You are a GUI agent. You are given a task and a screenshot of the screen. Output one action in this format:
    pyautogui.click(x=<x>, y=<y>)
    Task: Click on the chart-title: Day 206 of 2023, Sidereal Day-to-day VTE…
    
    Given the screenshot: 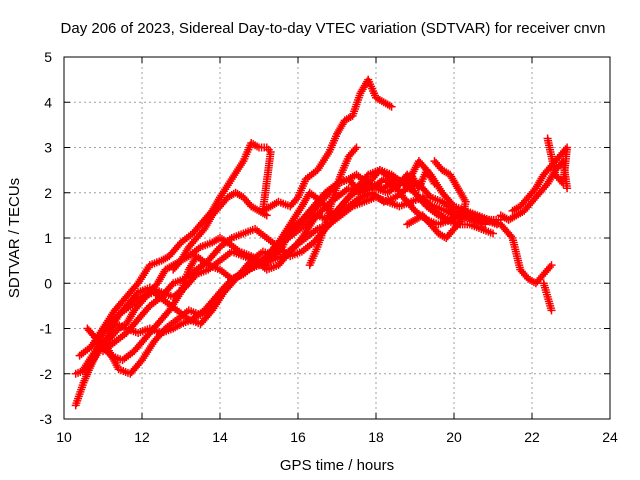 What is the action you would take?
    pyautogui.click(x=333, y=28)
    